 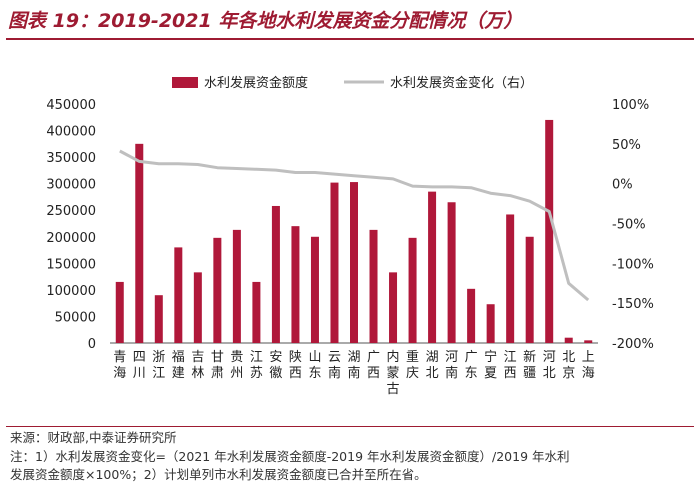 I want to click on x-tick-label-贵州: 贵州, so click(x=236, y=365).